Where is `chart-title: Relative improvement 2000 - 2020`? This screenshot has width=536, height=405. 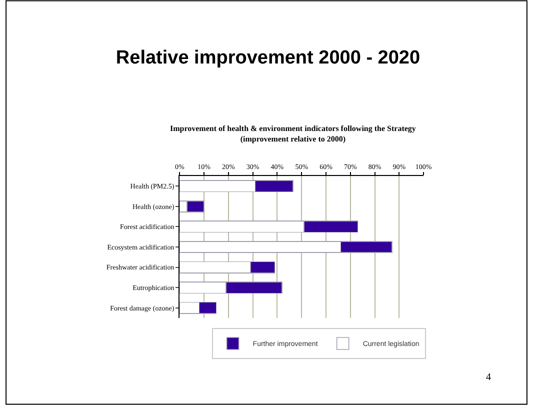
chart-title: Relative improvement 2000 - 2020 is located at coordinates (268, 57).